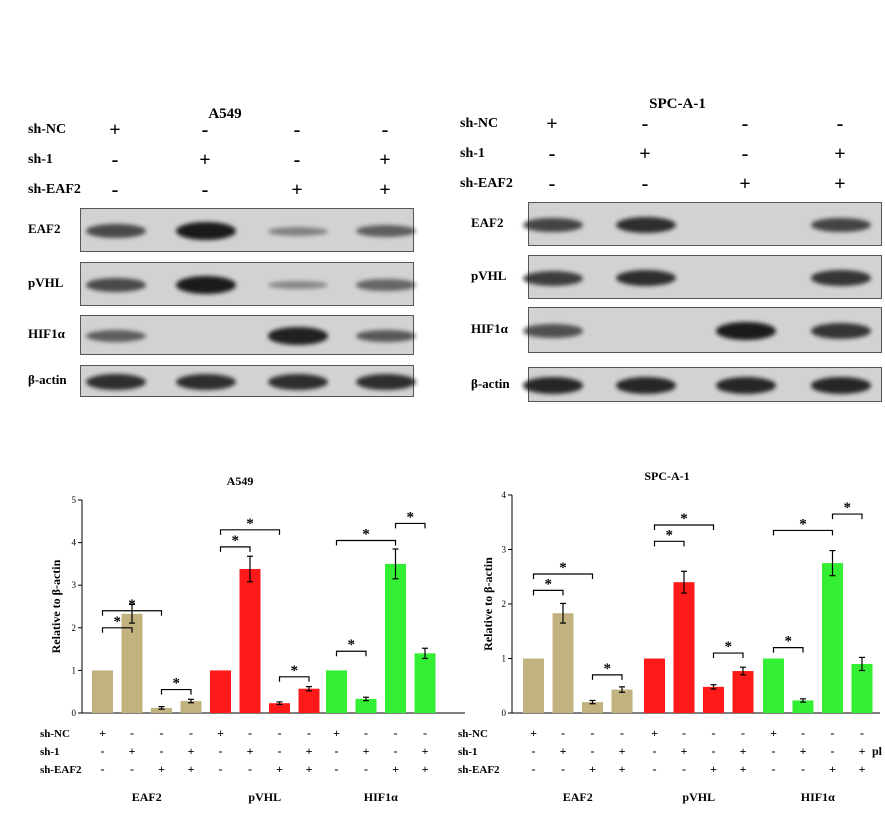 This screenshot has width=885, height=826. I want to click on protein-label: EAF2, so click(487, 222).